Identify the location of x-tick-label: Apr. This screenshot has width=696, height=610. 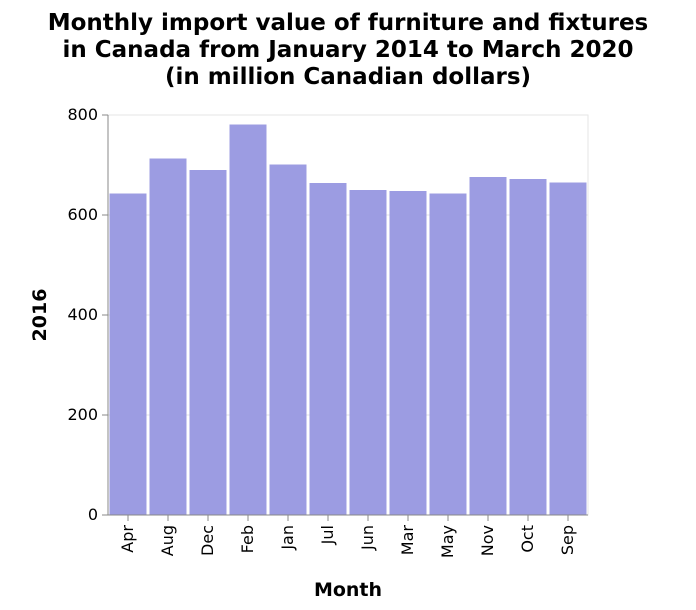
(127, 539).